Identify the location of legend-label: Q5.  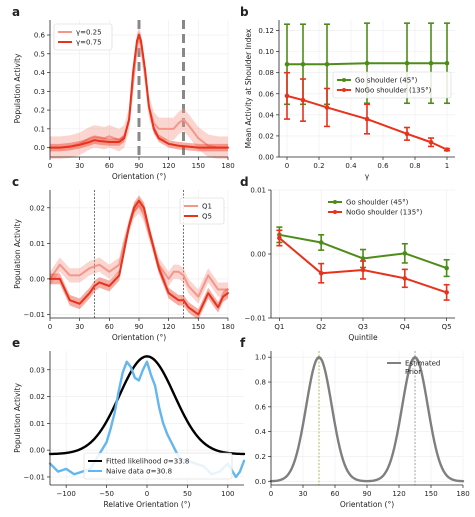
(207, 217).